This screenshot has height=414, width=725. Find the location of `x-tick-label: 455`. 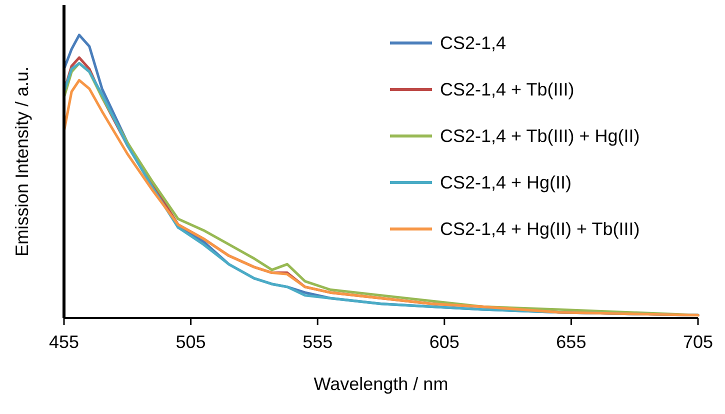

x-tick-label: 455 is located at coordinates (64, 342).